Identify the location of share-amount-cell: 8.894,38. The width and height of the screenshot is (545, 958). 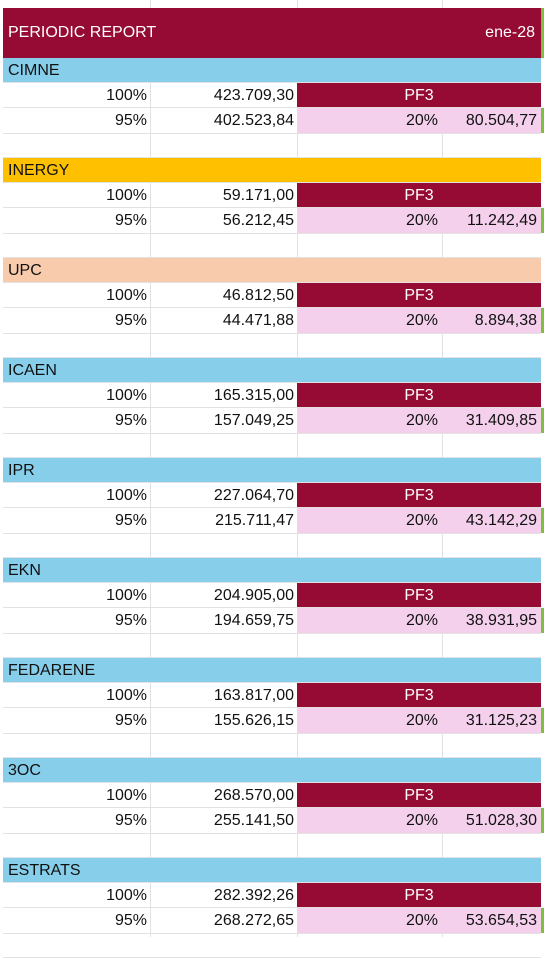
(491, 320).